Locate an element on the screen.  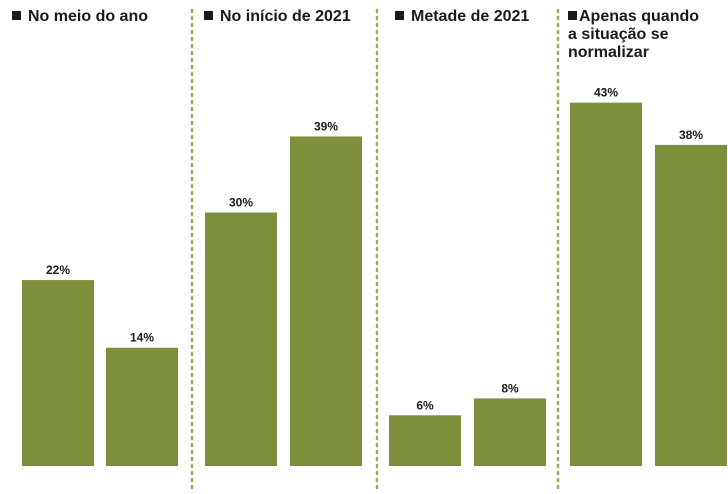
bar-value-label: 22% is located at coordinates (58, 270).